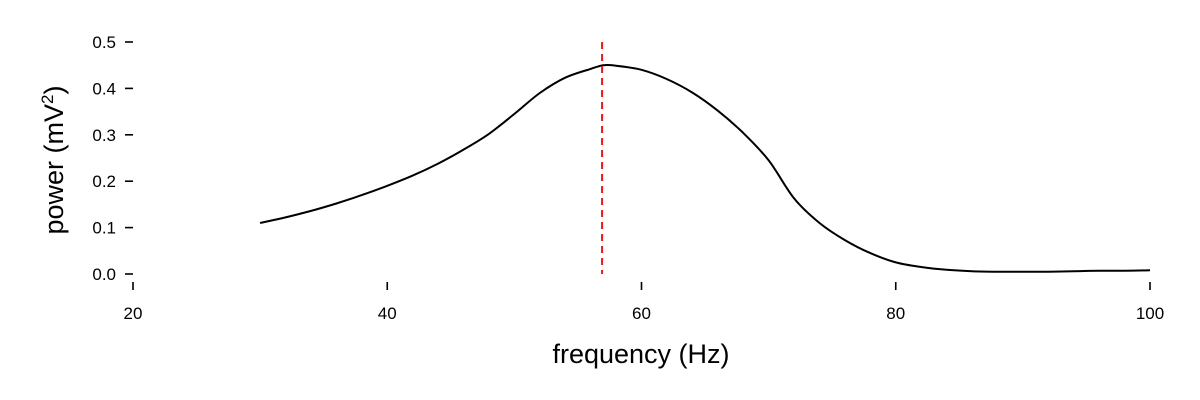  Describe the element at coordinates (47, 99) in the screenshot. I see `y-axis-label-superscript: 2` at that location.